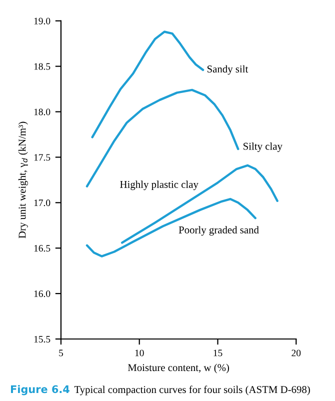  I want to click on x-tick-label: 15, so click(218, 353).